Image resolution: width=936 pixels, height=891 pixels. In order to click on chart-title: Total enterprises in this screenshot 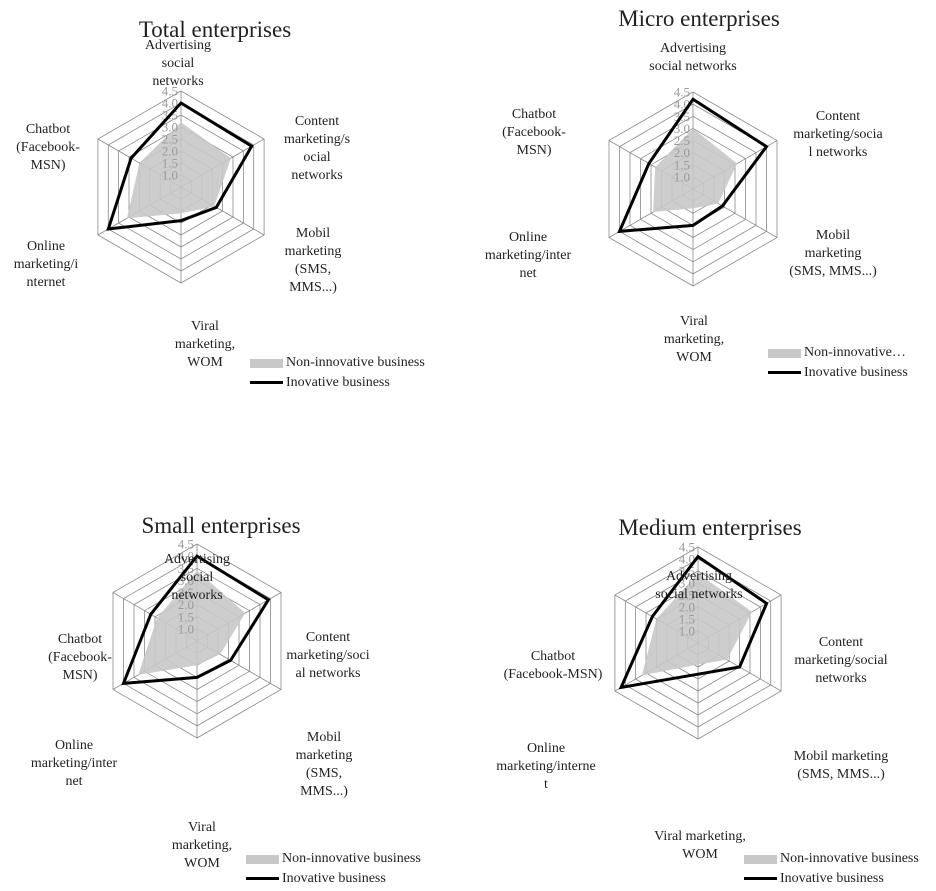, I will do `click(215, 29)`.